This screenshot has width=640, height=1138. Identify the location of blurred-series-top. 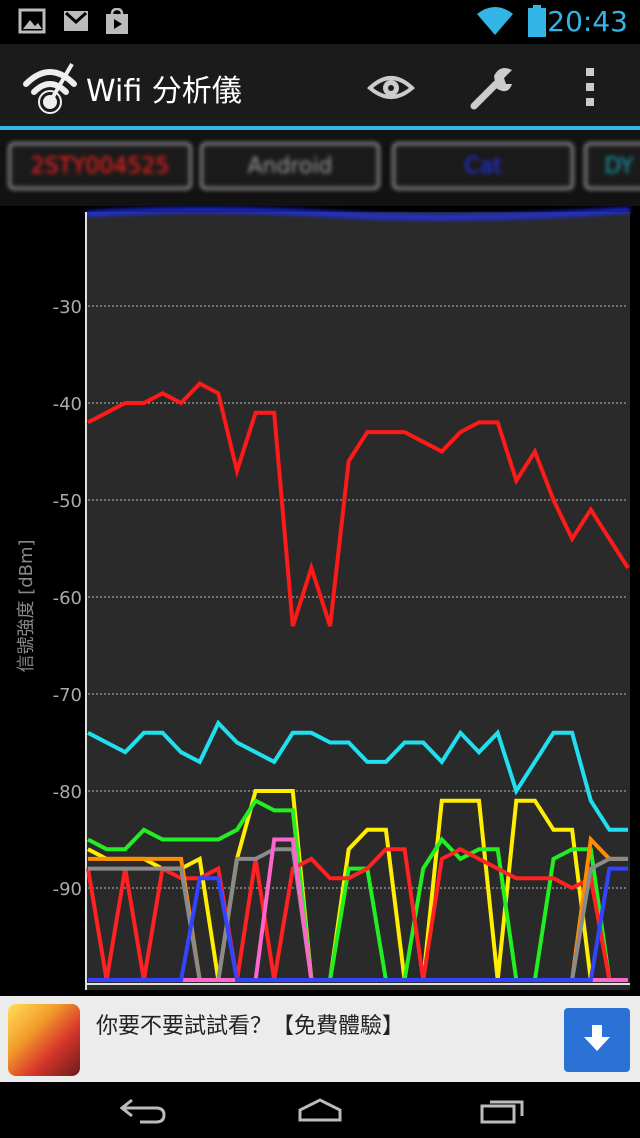
(358, 214).